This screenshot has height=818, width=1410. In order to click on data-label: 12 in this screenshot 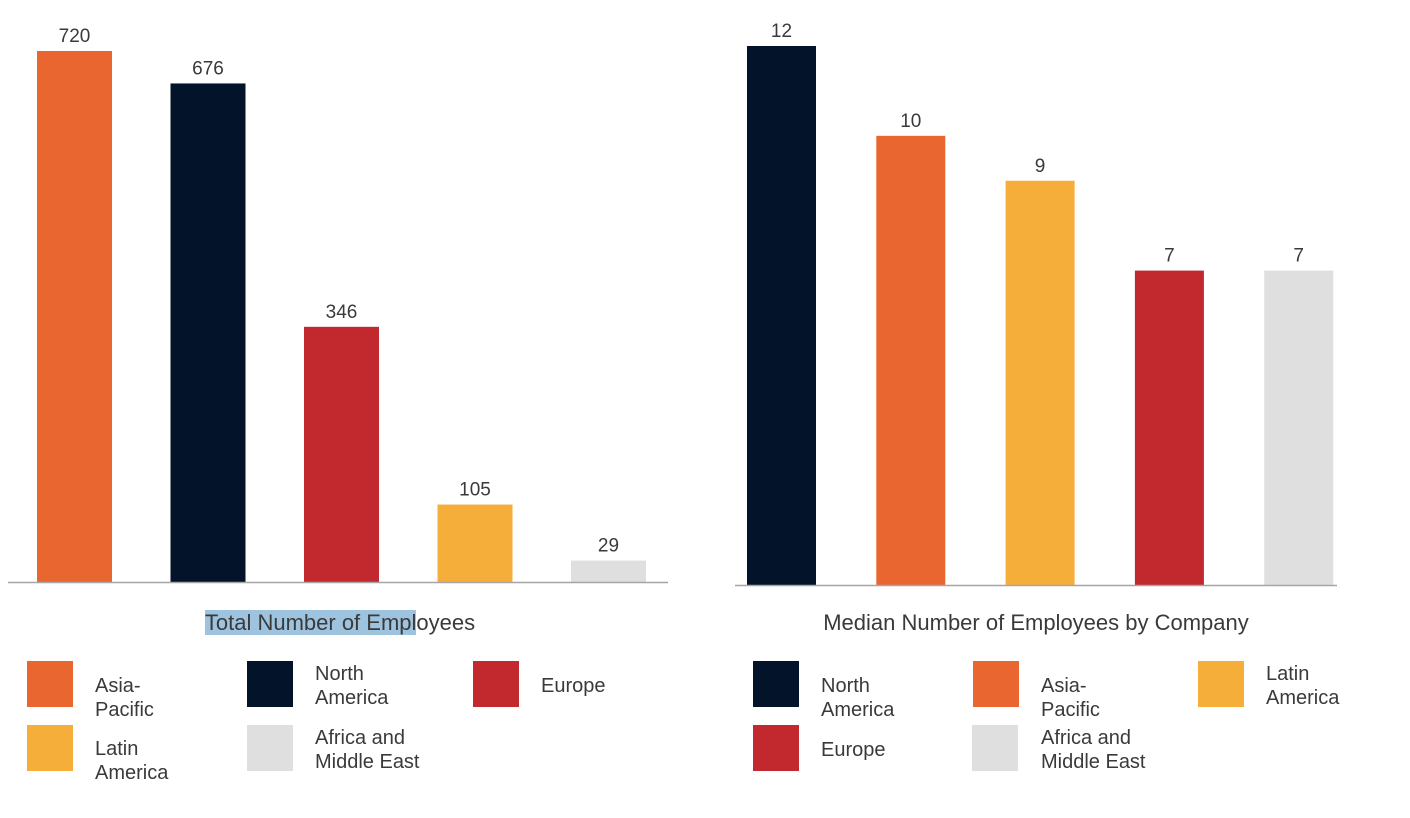, I will do `click(781, 31)`.